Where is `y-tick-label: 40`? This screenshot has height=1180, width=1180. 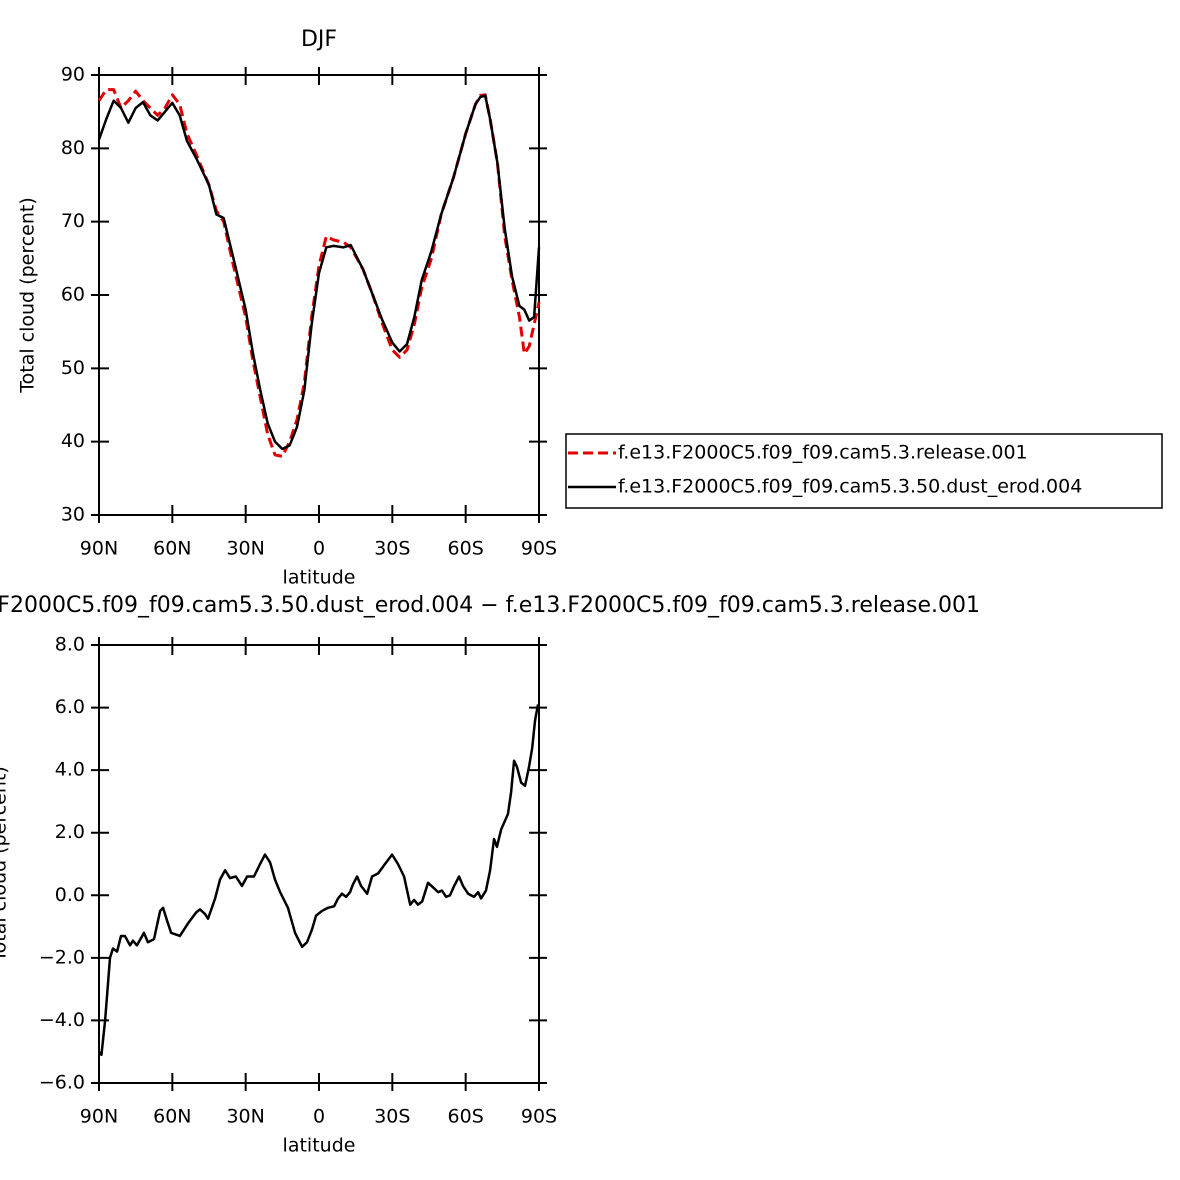
y-tick-label: 40 is located at coordinates (73, 441).